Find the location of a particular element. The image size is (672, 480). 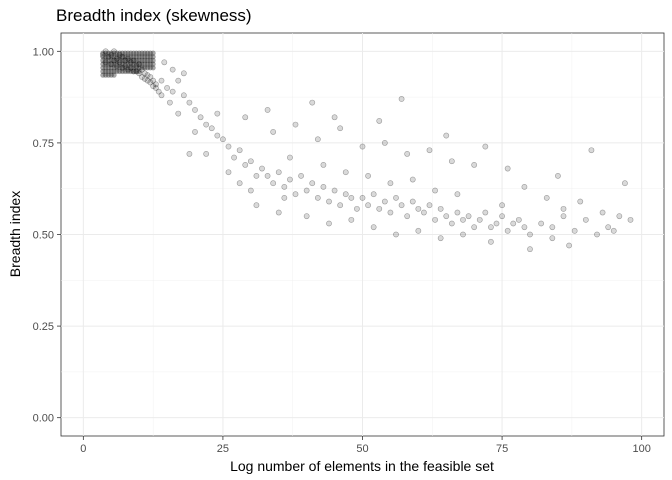

x-tick-label: 50 is located at coordinates (362, 449).